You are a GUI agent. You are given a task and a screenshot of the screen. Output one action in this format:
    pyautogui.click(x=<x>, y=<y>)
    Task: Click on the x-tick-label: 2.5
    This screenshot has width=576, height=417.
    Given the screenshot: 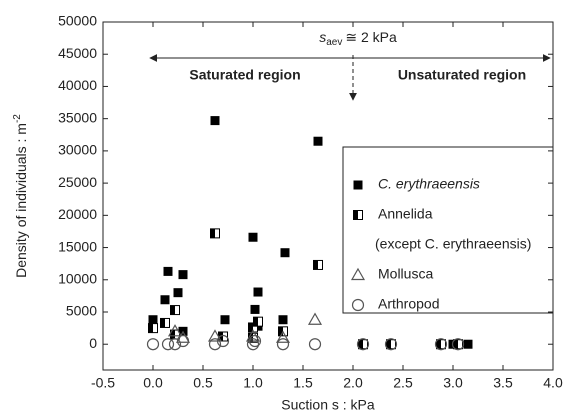 What is the action you would take?
    pyautogui.click(x=403, y=383)
    